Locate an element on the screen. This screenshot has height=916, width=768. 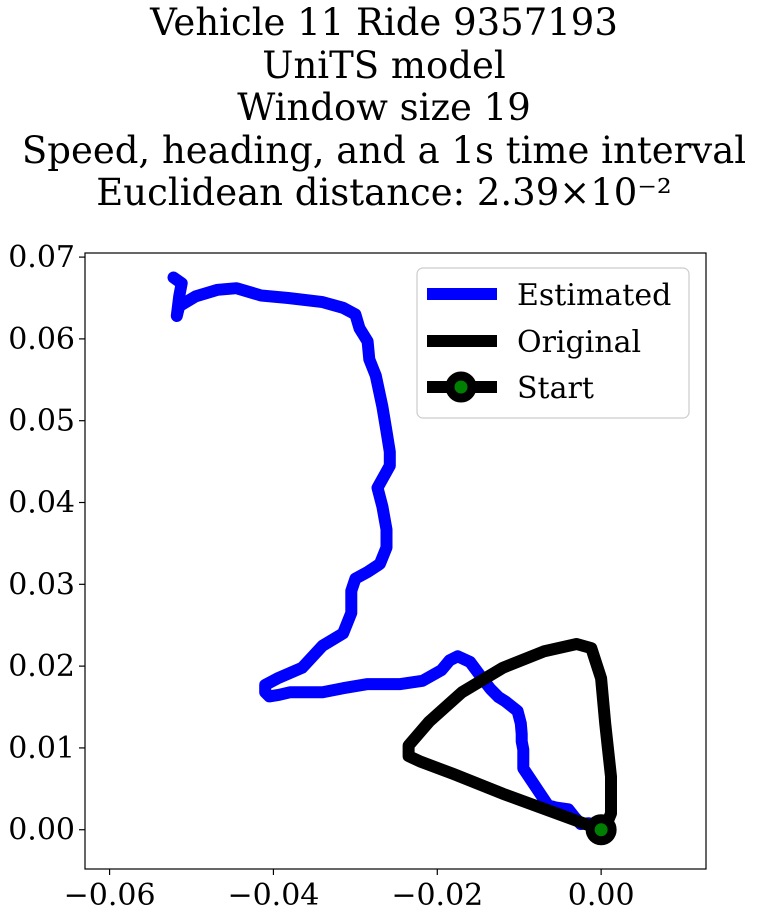
y-tick-label: 0.01 is located at coordinates (41, 748).